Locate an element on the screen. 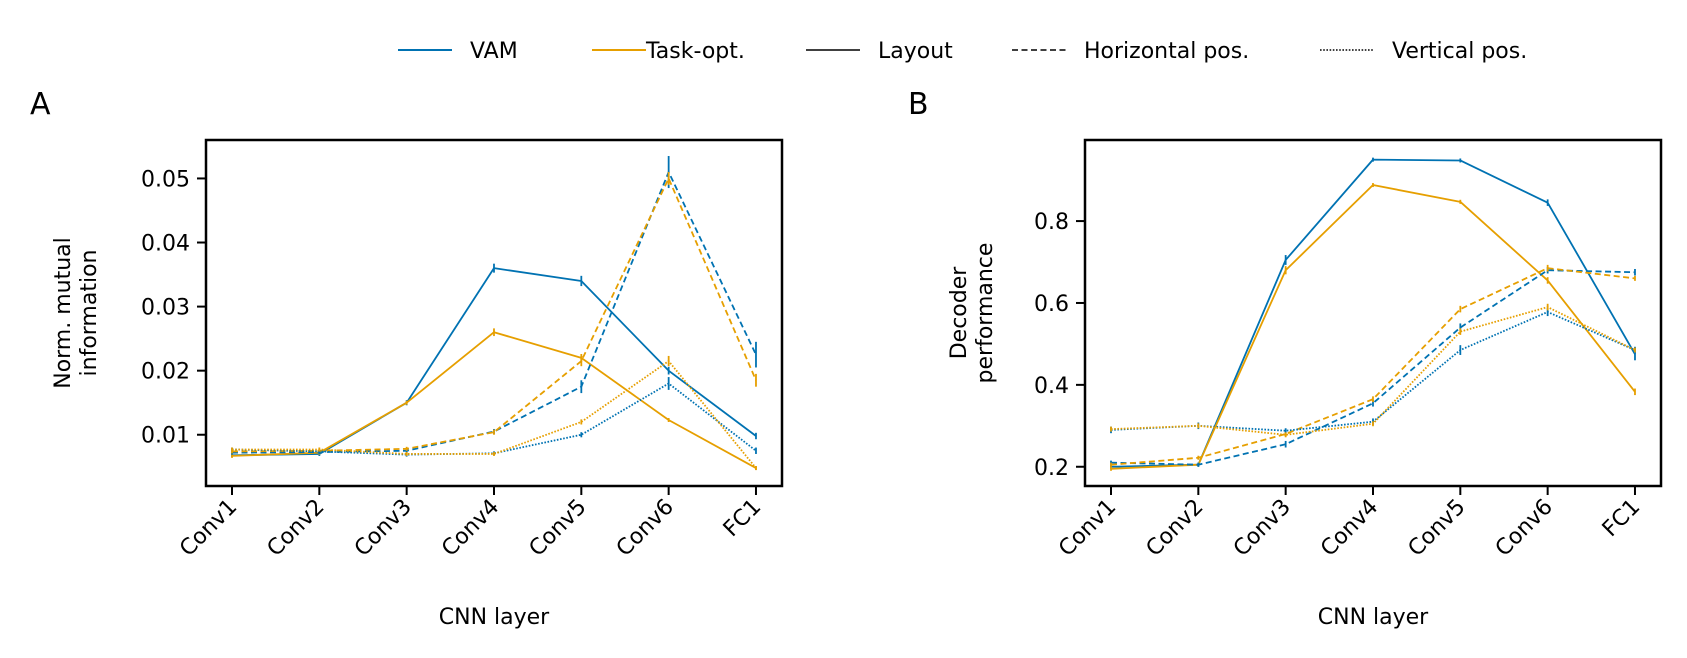 Image resolution: width=1687 pixels, height=658 pixels. legend-item-layout: Layout is located at coordinates (879, 51).